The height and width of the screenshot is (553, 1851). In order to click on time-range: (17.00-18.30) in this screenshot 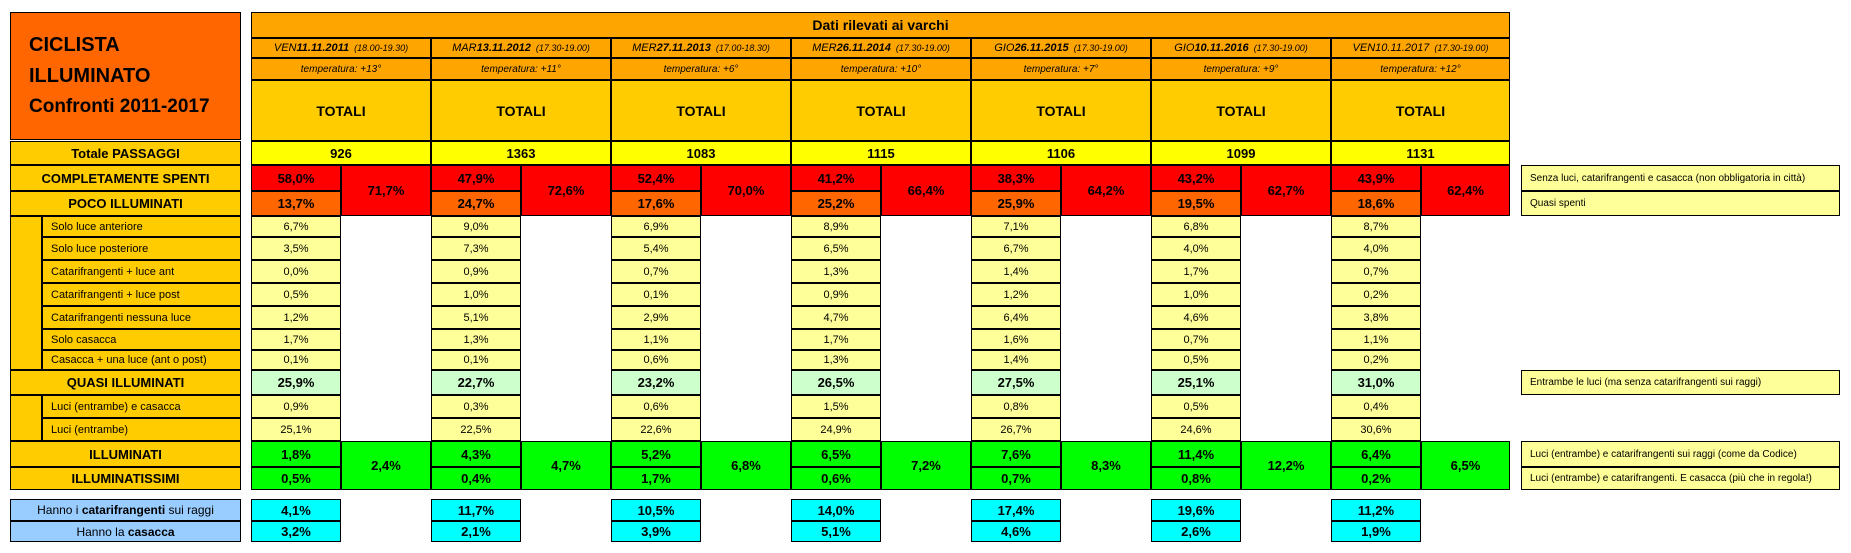, I will do `click(740, 48)`.